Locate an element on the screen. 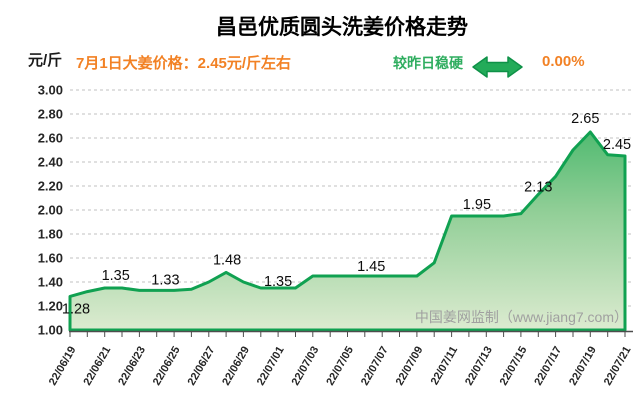 This screenshot has height=410, width=640. y-tick-label: 1.80 is located at coordinates (50, 234).